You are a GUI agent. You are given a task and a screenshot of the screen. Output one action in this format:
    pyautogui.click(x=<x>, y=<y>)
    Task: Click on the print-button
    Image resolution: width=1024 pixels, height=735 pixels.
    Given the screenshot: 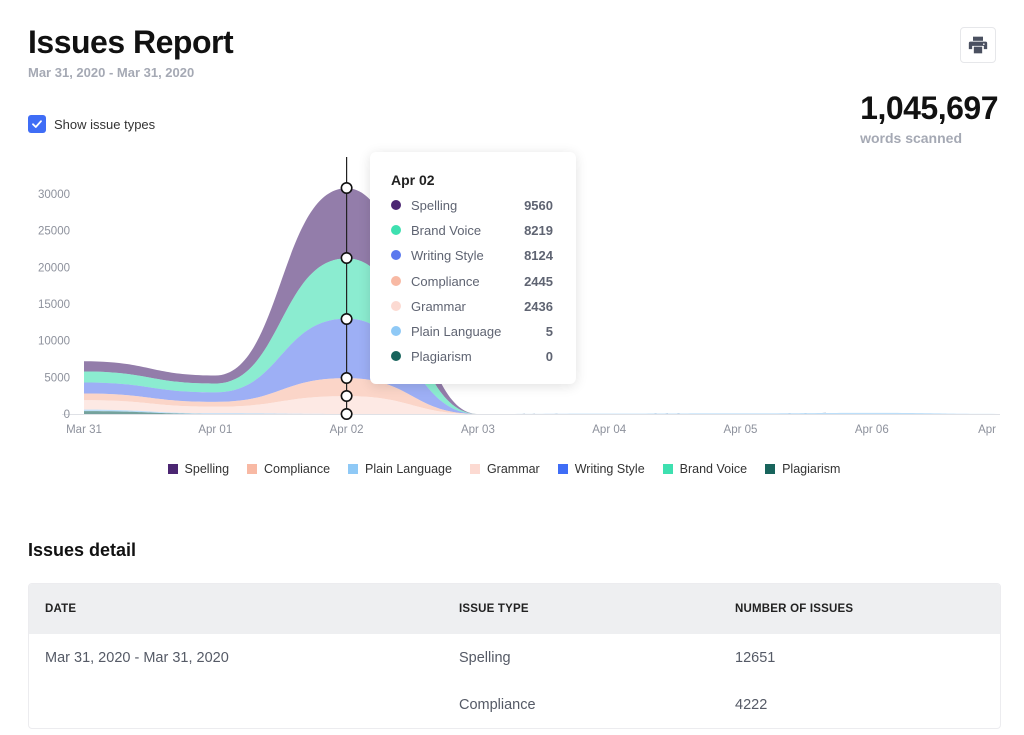 What is the action you would take?
    pyautogui.click(x=978, y=45)
    